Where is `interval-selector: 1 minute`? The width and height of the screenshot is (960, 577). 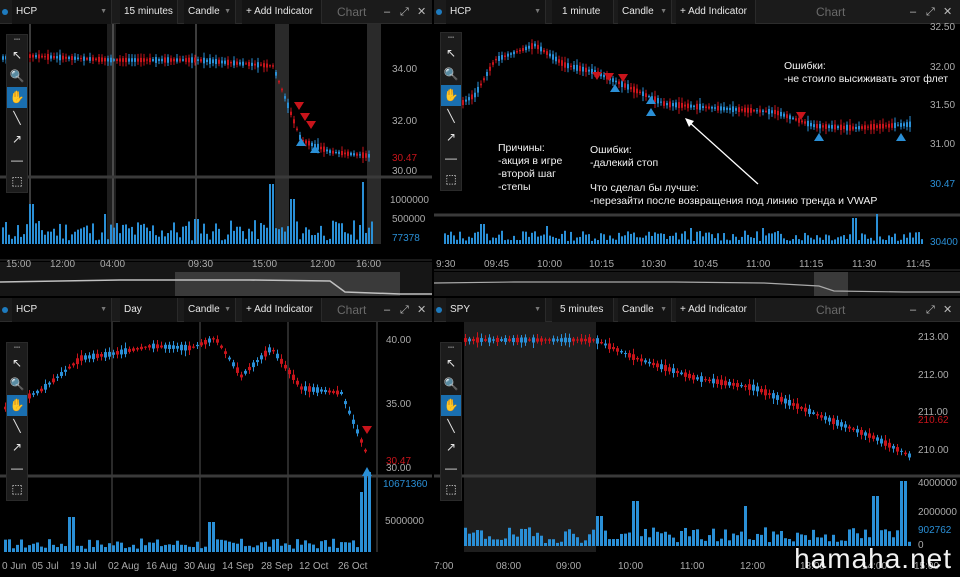 interval-selector: 1 minute is located at coordinates (583, 12).